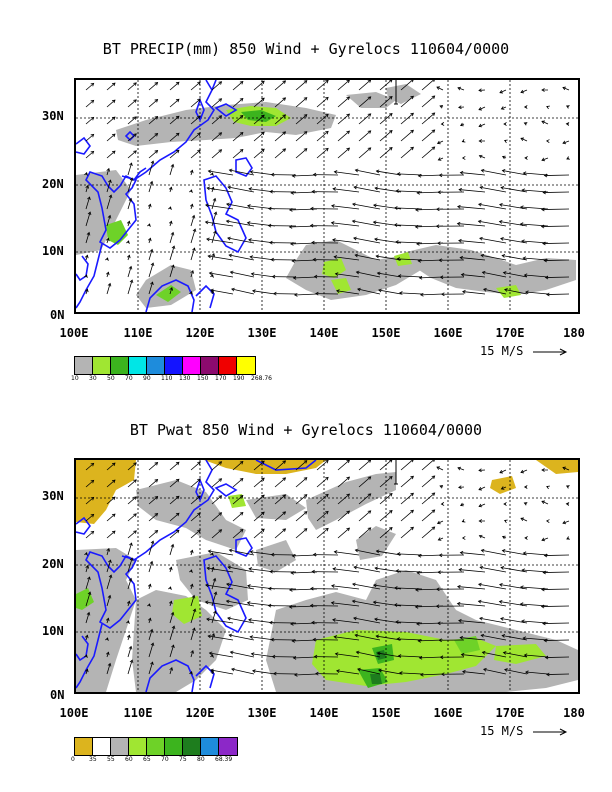 Image resolution: width=612 pixels, height=792 pixels. Describe the element at coordinates (73, 759) in the screenshot. I see `colorbar-label: 0` at that location.